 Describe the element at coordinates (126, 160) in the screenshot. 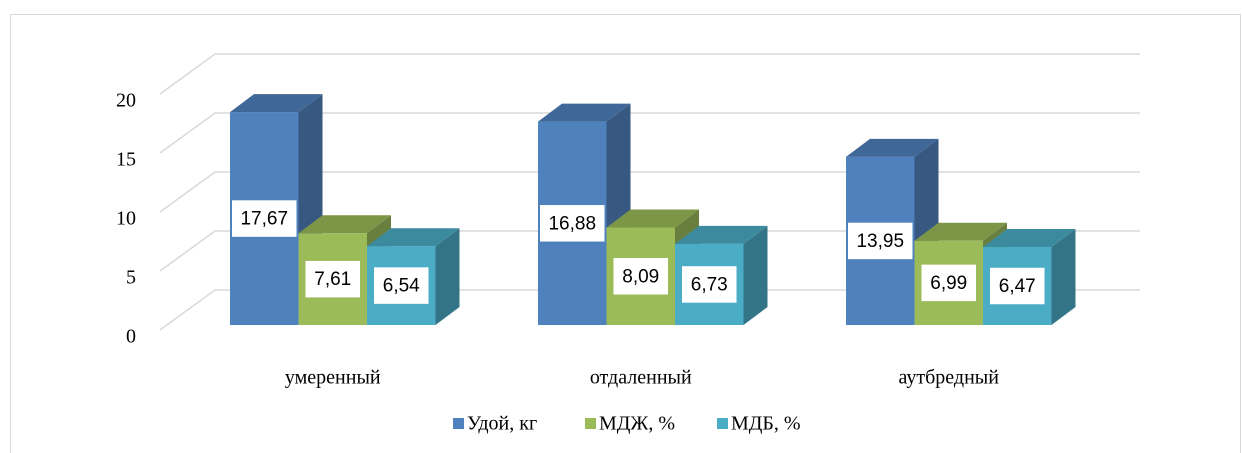

I see `y-tick-label: 15` at that location.